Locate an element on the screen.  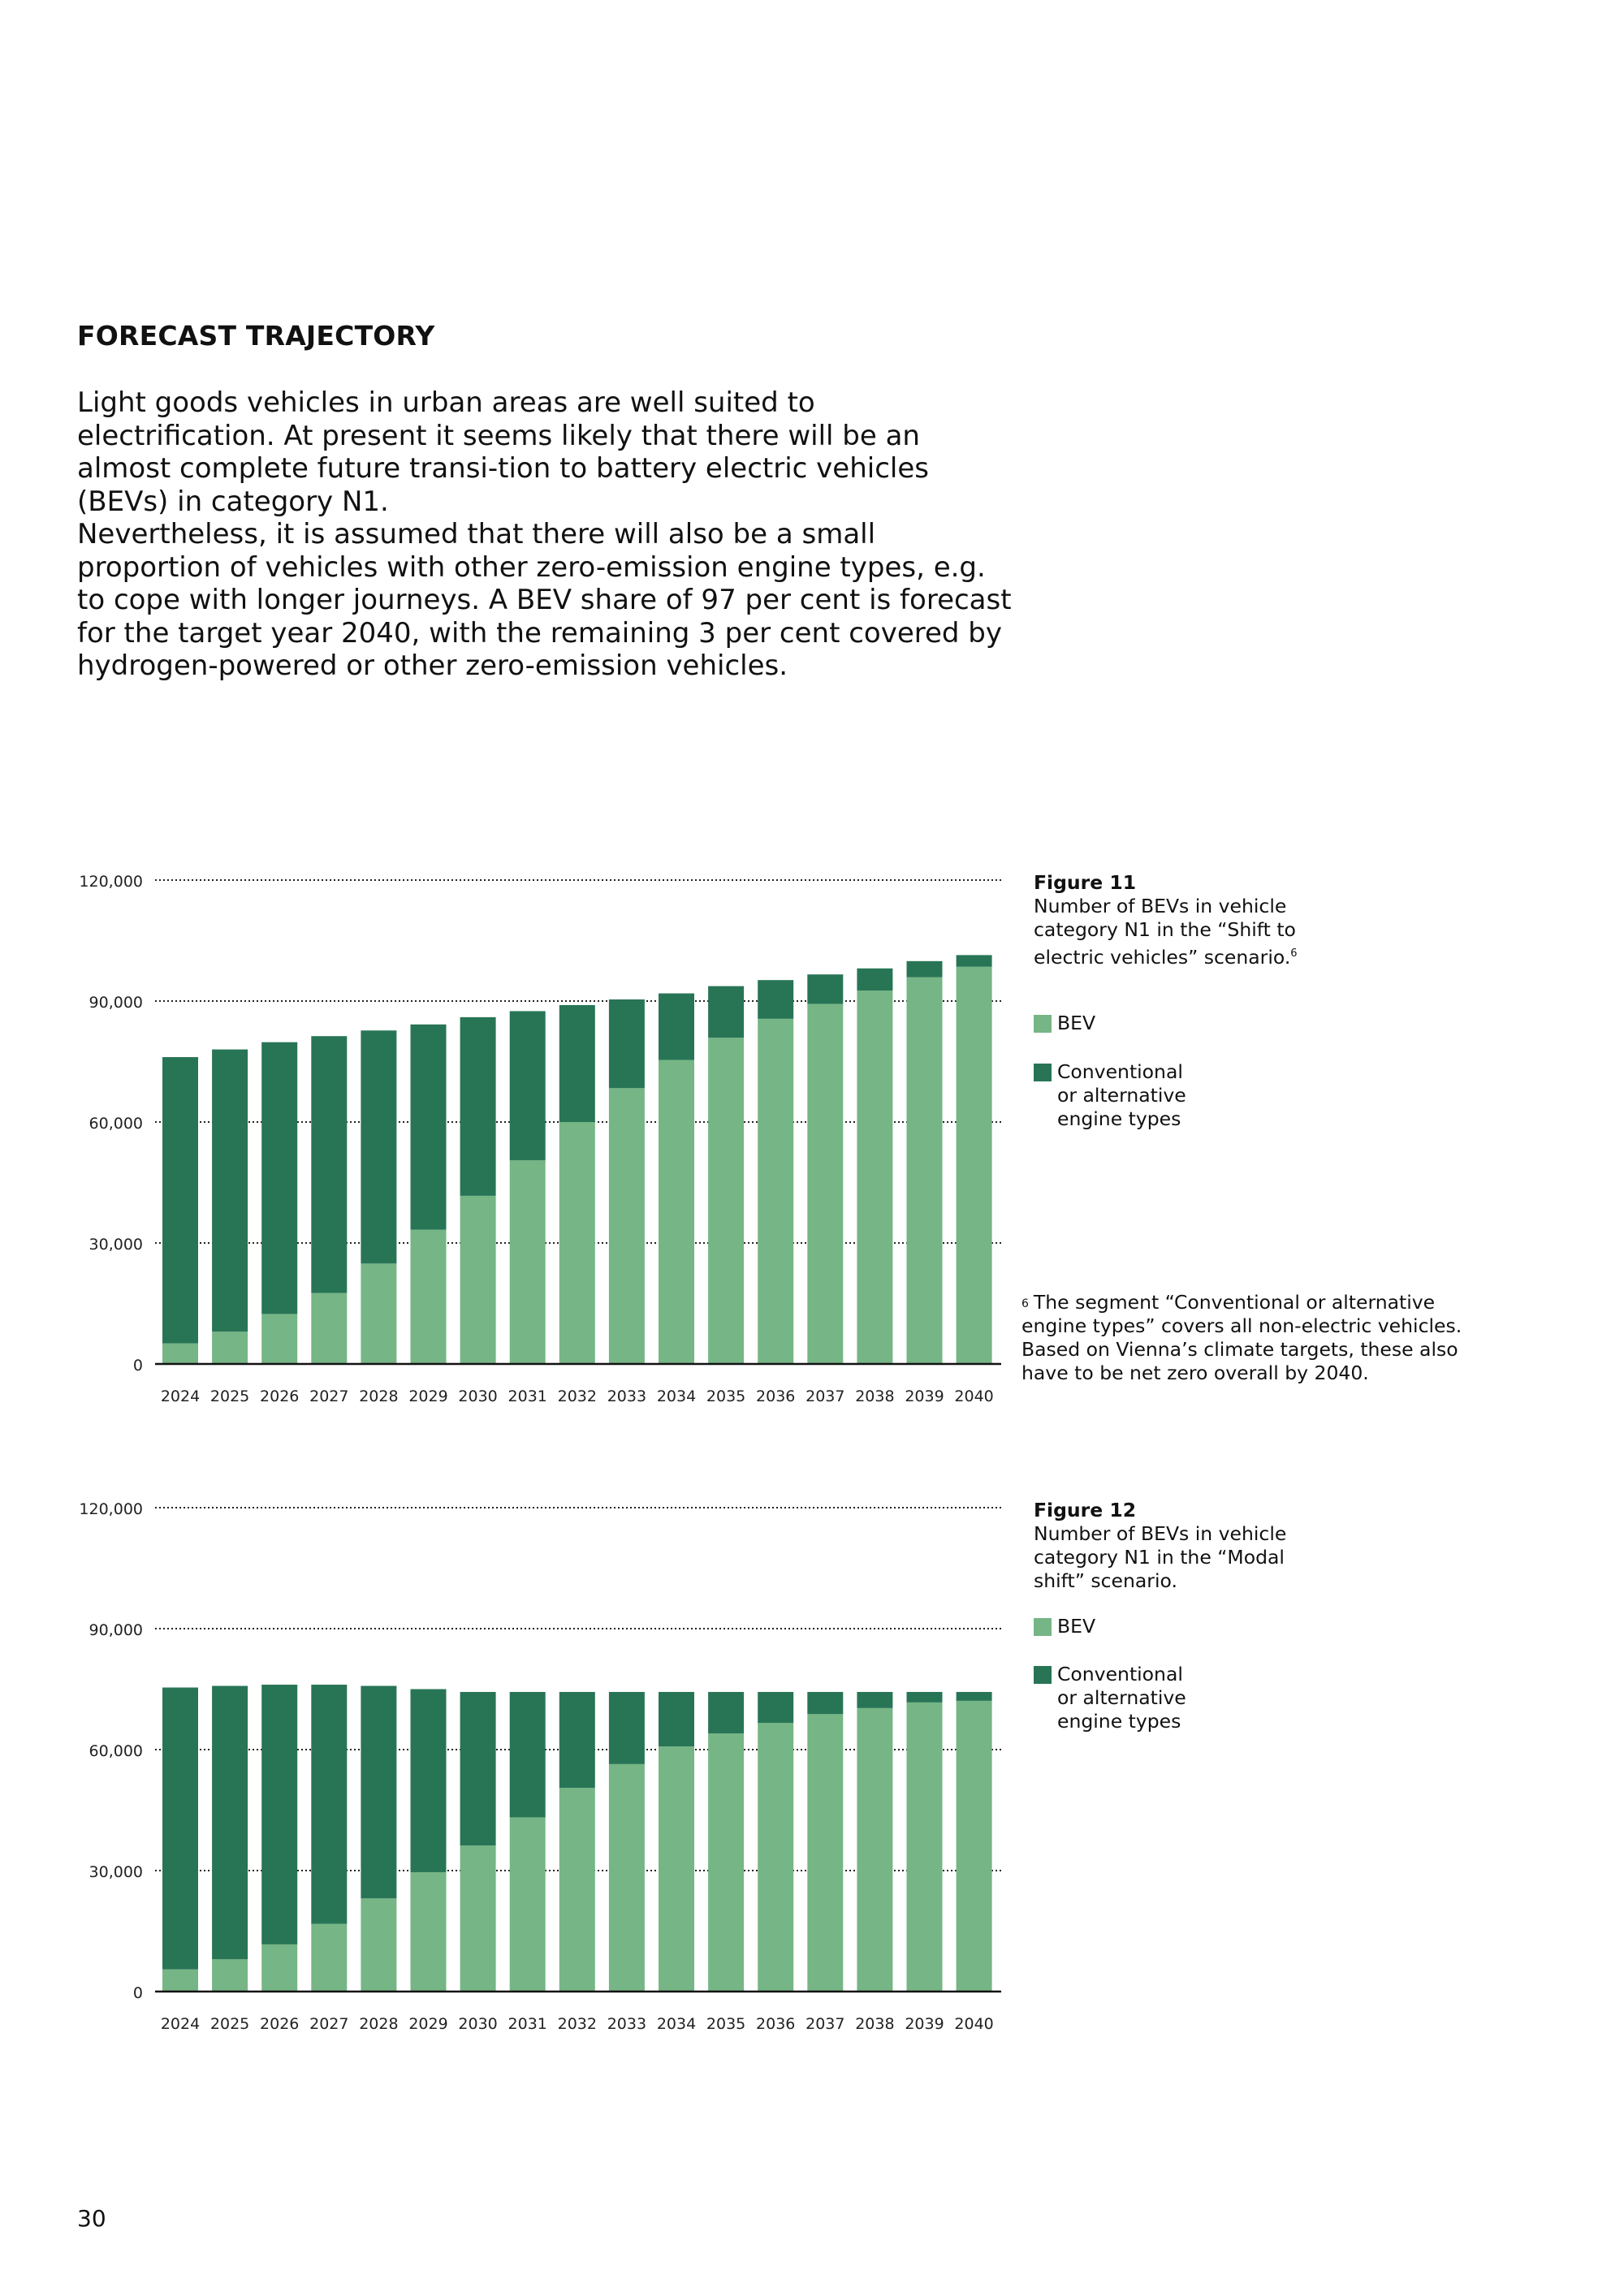
figure-title: Figure 11 is located at coordinates (1085, 883).